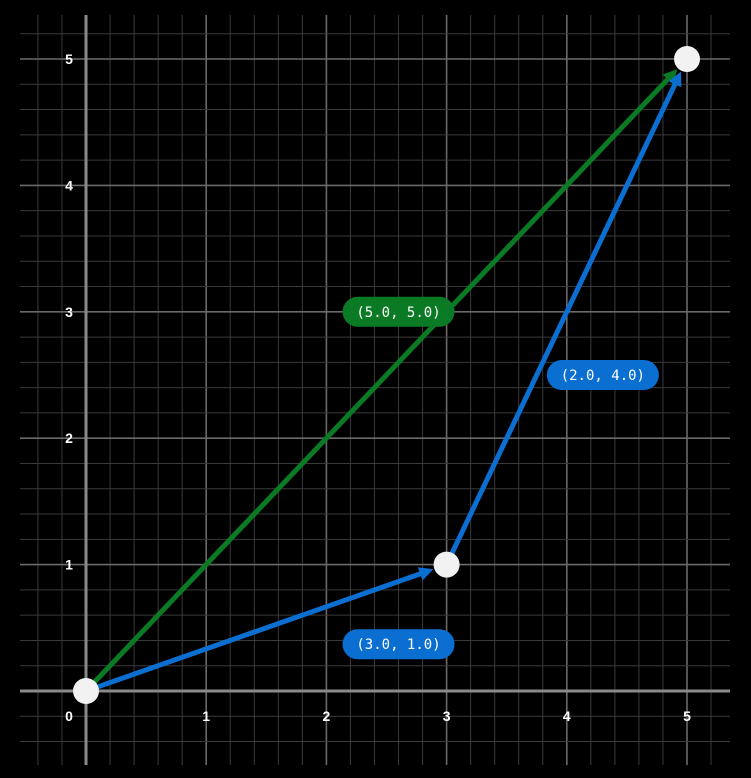 This screenshot has width=751, height=778. I want to click on x-tick-label: 5, so click(687, 716).